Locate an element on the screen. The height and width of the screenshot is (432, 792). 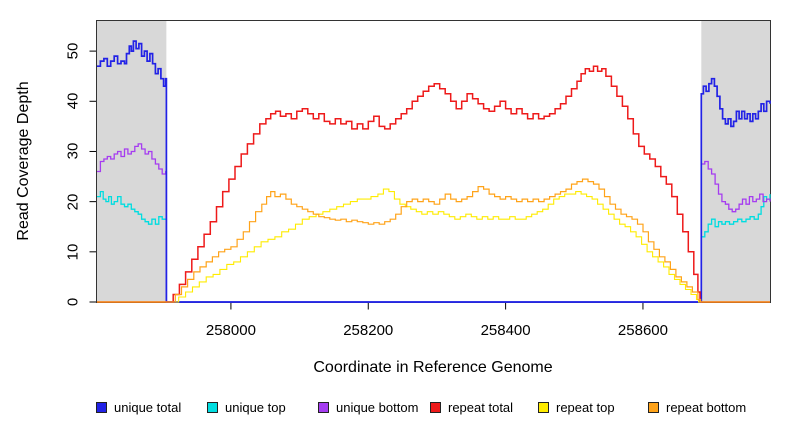
legend-label: repeat bottom is located at coordinates (706, 407).